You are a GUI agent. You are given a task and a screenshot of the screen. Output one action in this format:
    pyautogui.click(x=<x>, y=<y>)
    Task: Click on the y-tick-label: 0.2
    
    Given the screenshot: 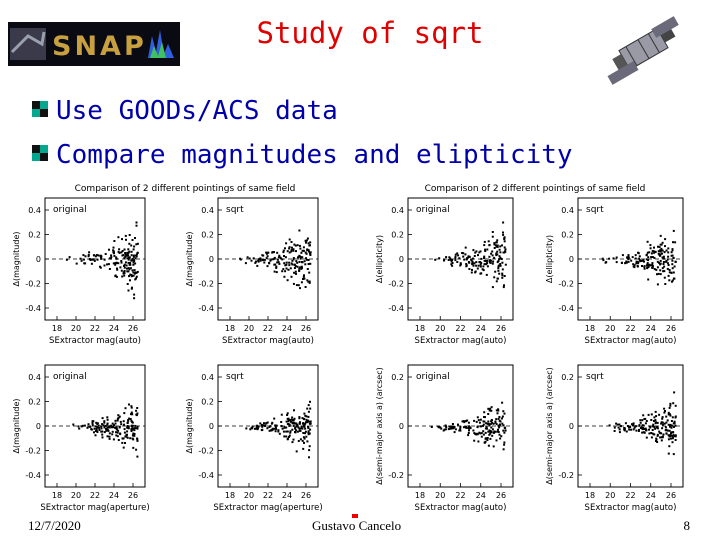 What is the action you would take?
    pyautogui.click(x=397, y=377)
    